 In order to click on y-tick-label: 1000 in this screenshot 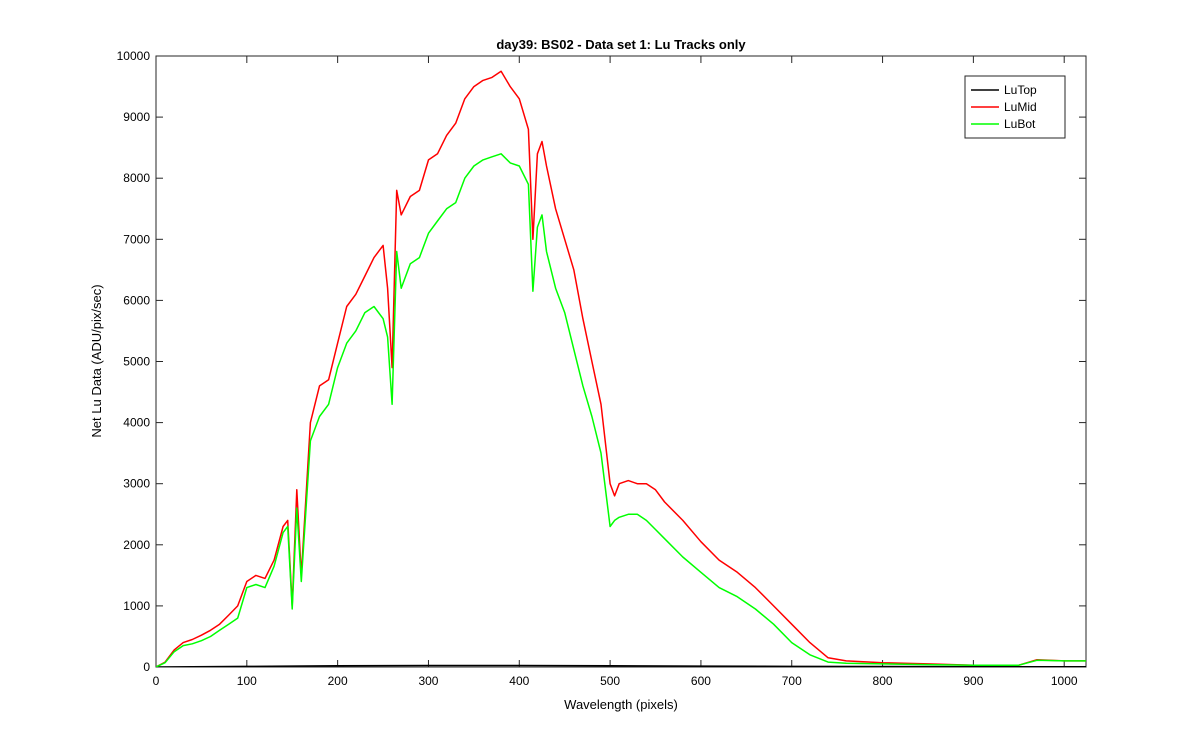, I will do `click(136, 606)`.